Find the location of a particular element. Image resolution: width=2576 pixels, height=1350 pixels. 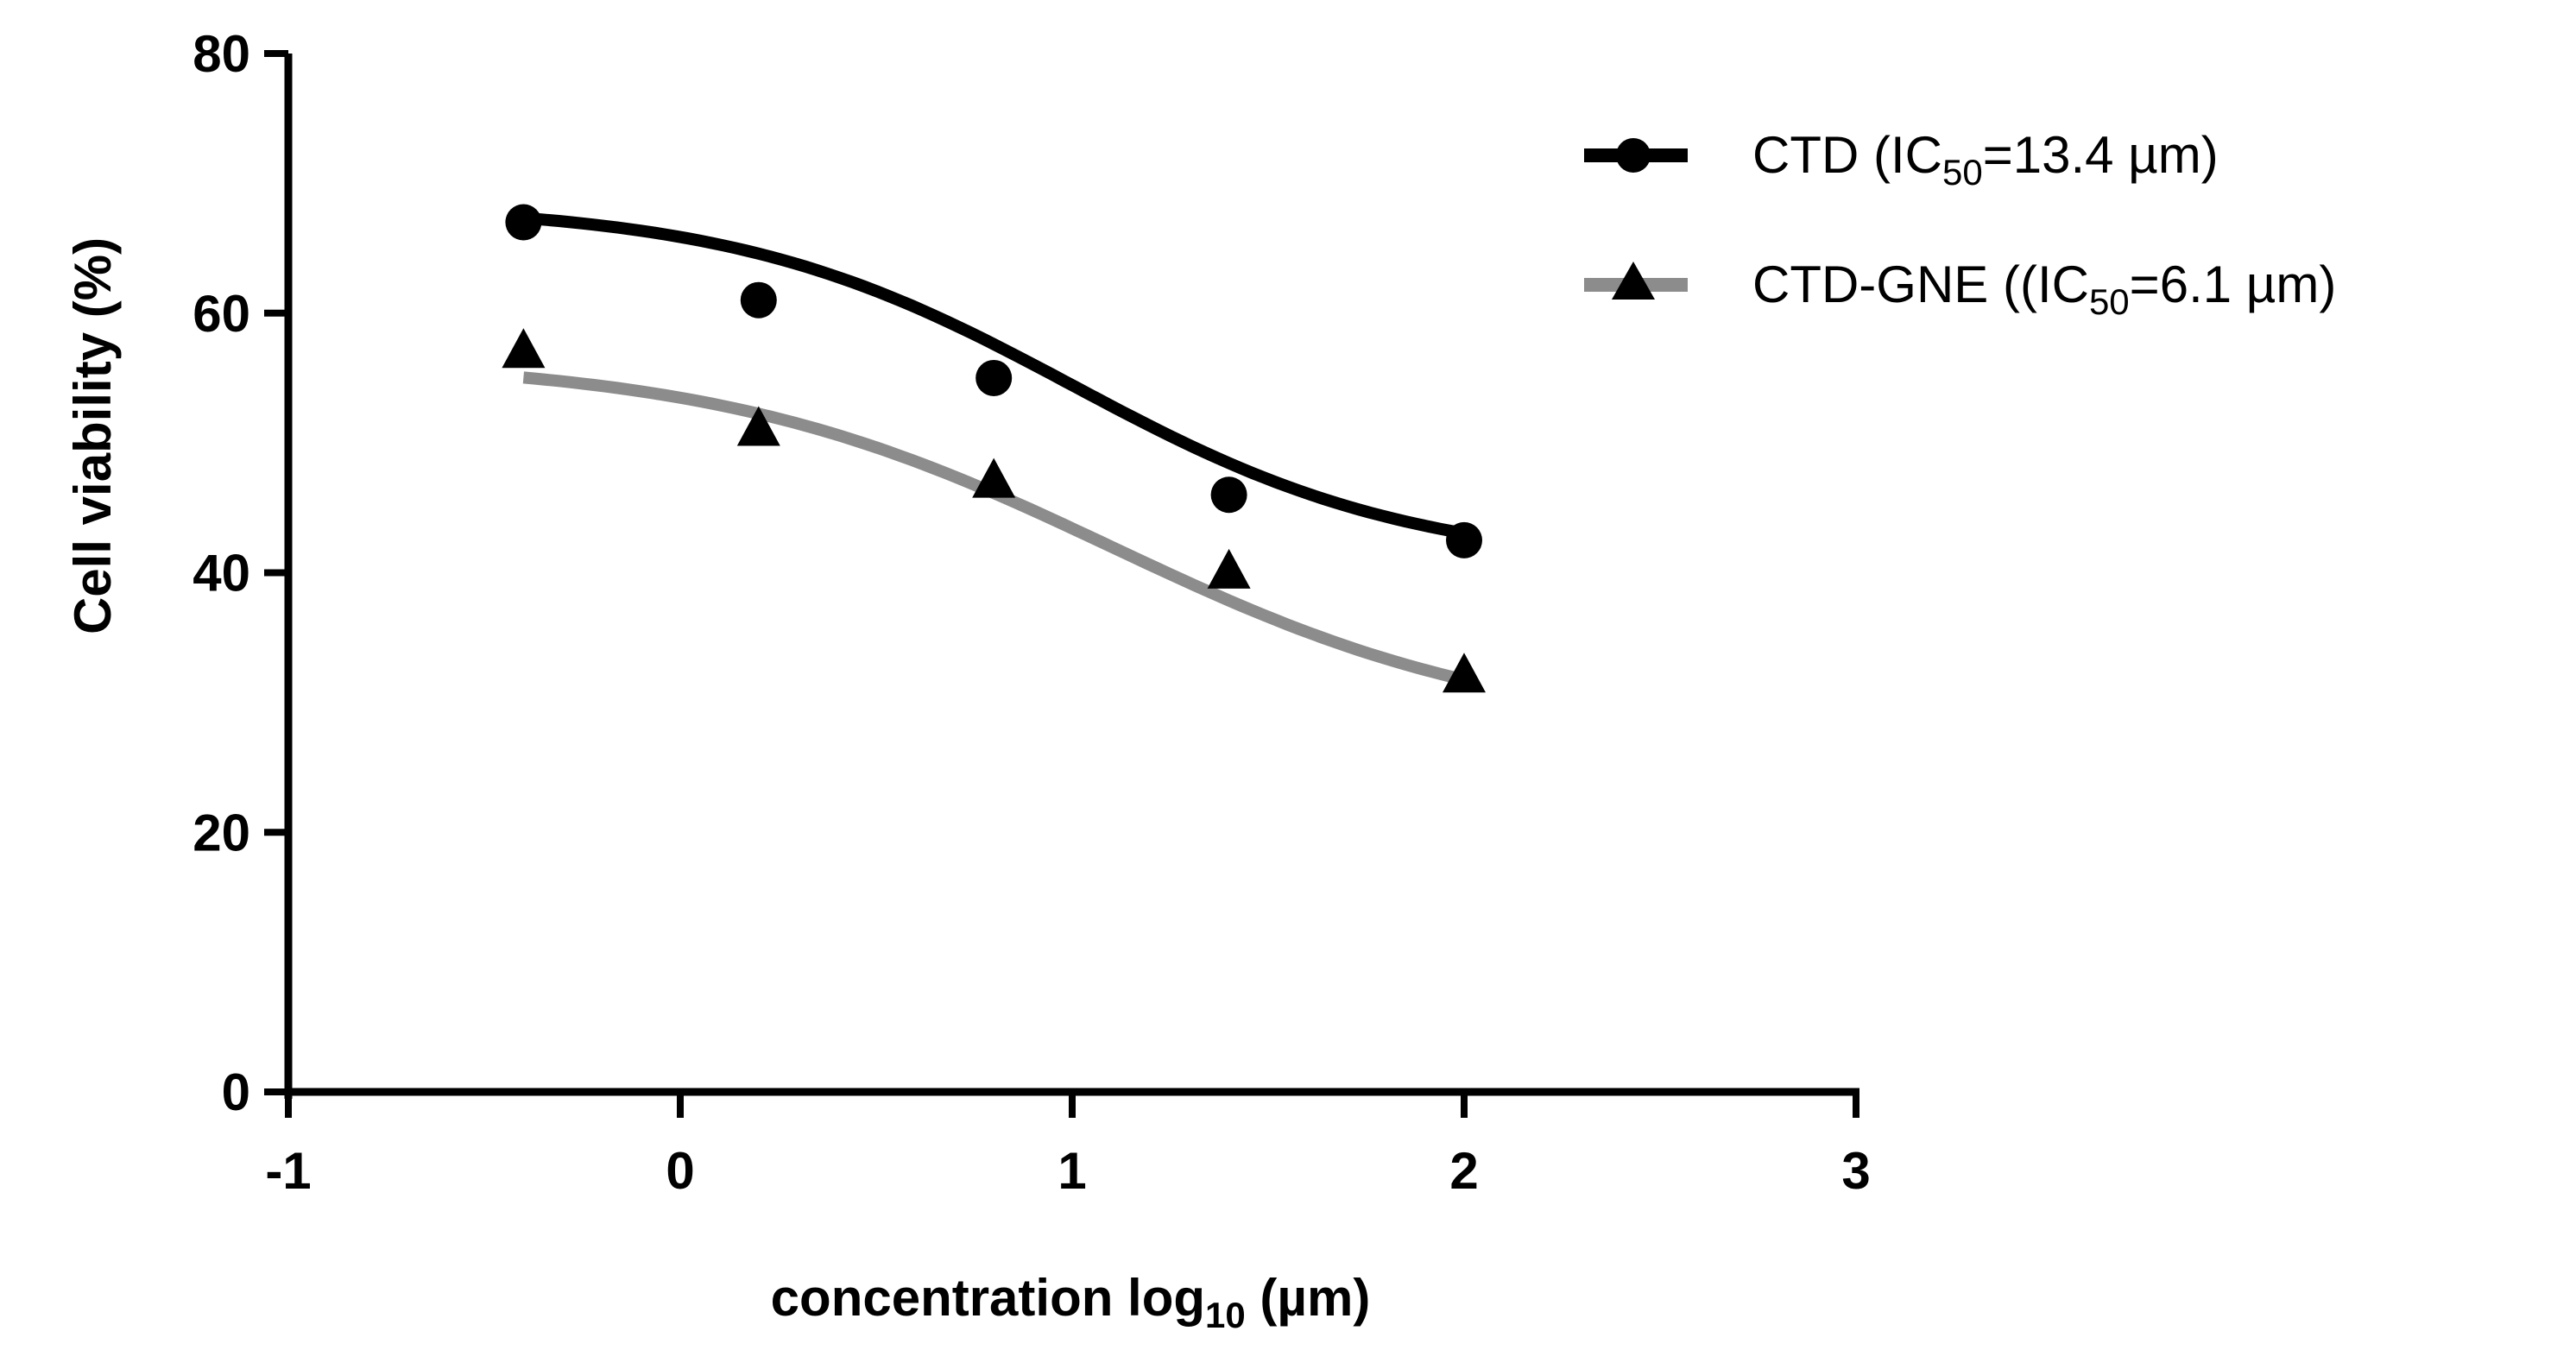

legend-label-ctd-sub: 50 is located at coordinates (1962, 172).